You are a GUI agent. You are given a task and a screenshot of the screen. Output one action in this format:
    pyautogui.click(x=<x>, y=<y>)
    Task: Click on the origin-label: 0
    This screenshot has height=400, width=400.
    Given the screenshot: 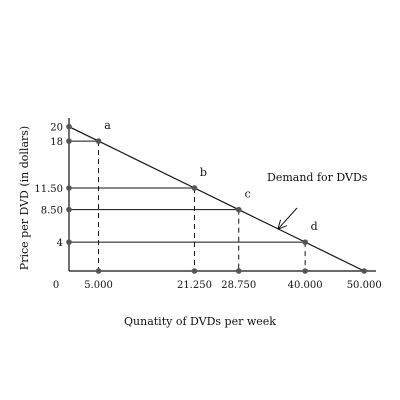 What is the action you would take?
    pyautogui.click(x=56, y=285)
    